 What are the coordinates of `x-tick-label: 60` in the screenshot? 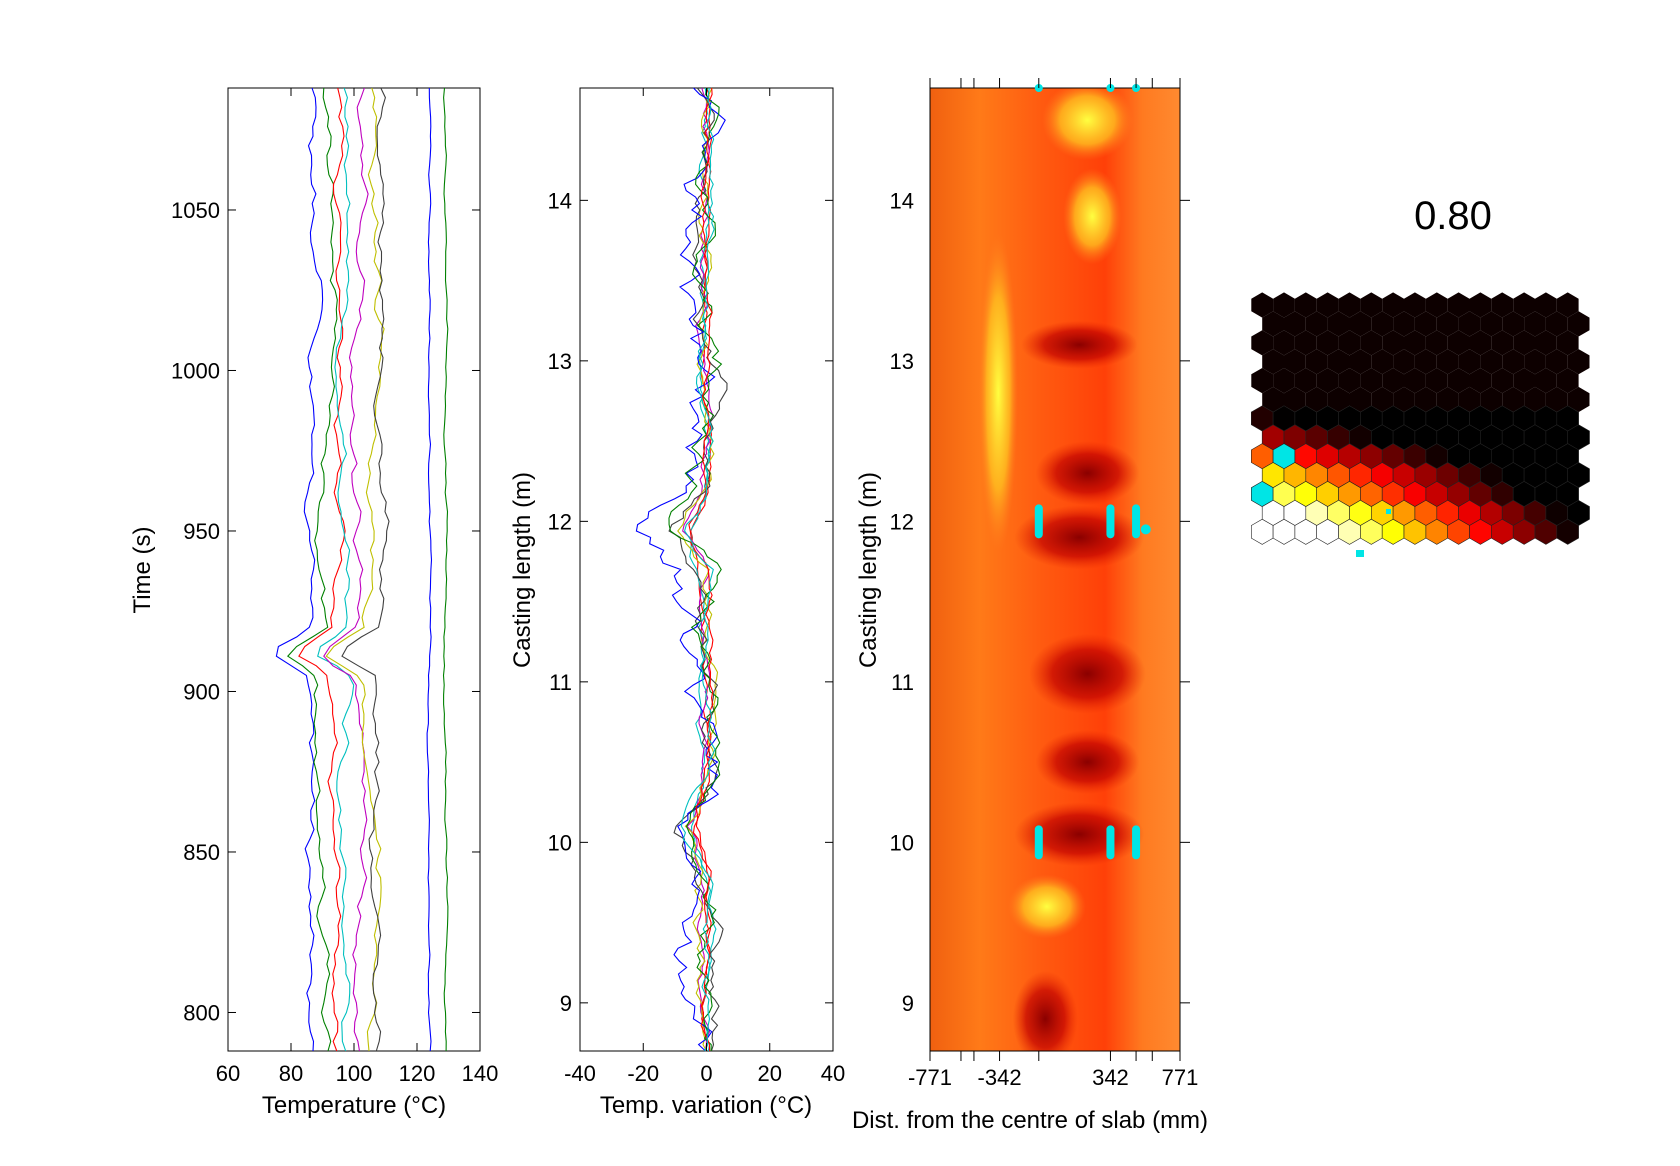 It's located at (228, 1073).